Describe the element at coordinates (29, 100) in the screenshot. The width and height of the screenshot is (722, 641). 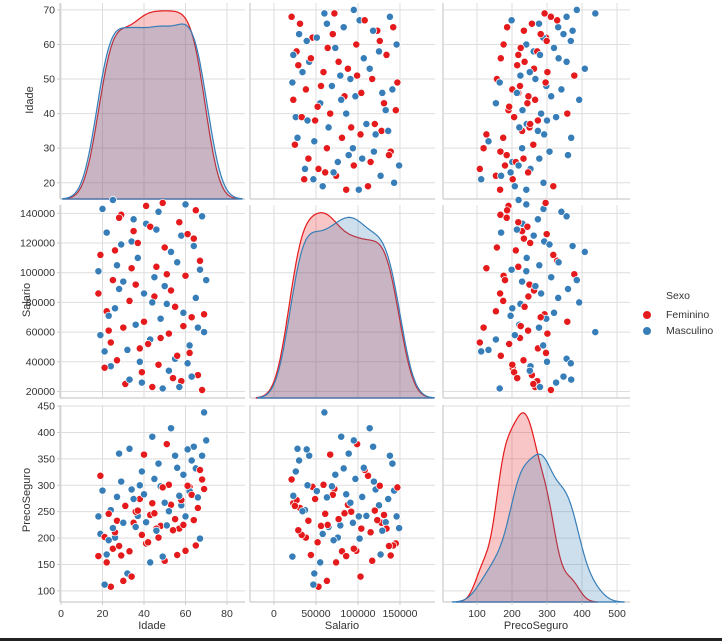
I see `y-axis-label-idade: Idade` at that location.